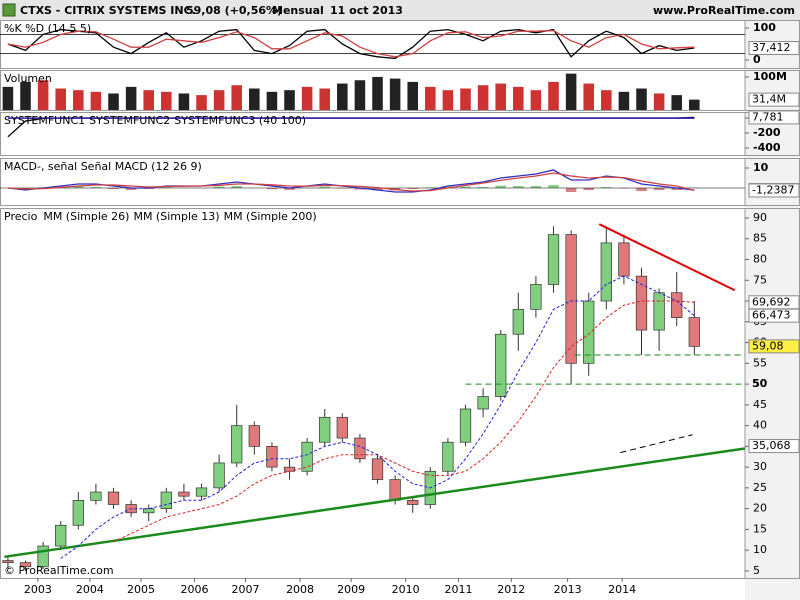  I want to click on site: www.ProRealTime.com, so click(724, 10).